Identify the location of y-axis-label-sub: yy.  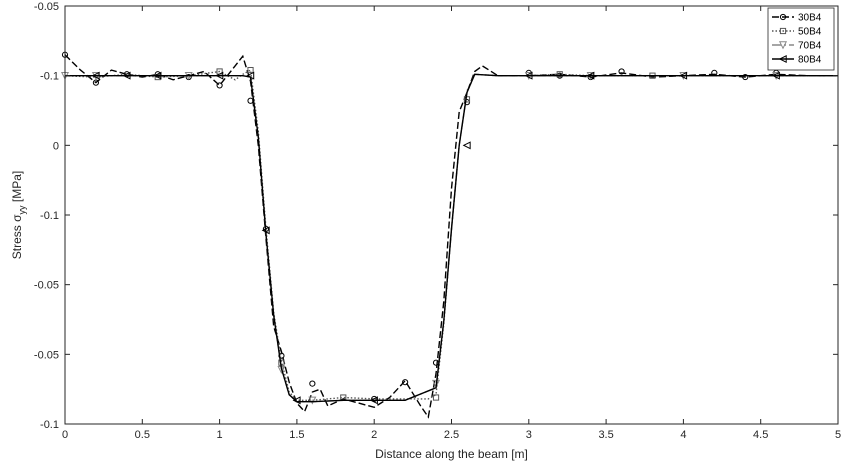
(22, 210).